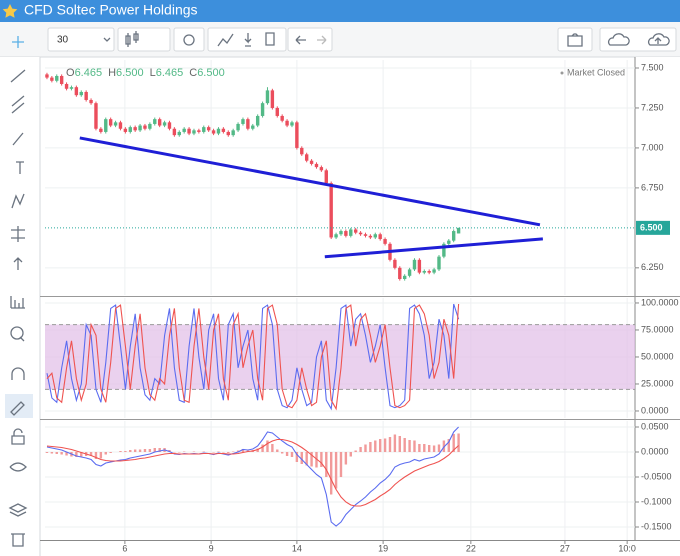  I want to click on snapshot-button, so click(575, 39).